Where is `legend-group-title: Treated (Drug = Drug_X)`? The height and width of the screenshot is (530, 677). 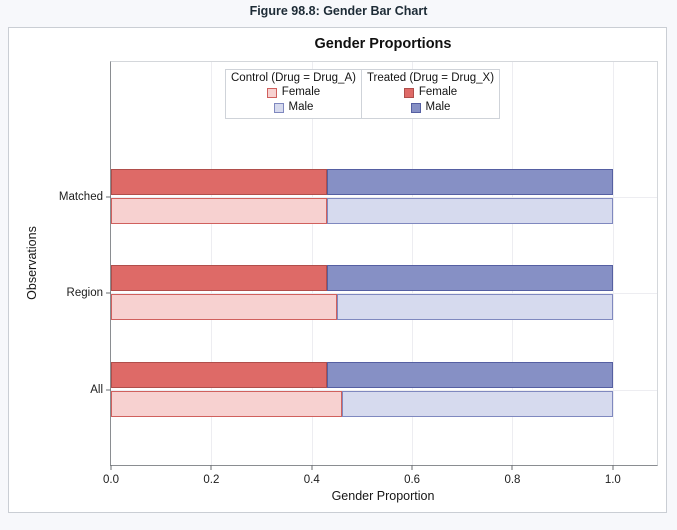
legend-group-title: Treated (Drug = Drug_X) is located at coordinates (430, 78).